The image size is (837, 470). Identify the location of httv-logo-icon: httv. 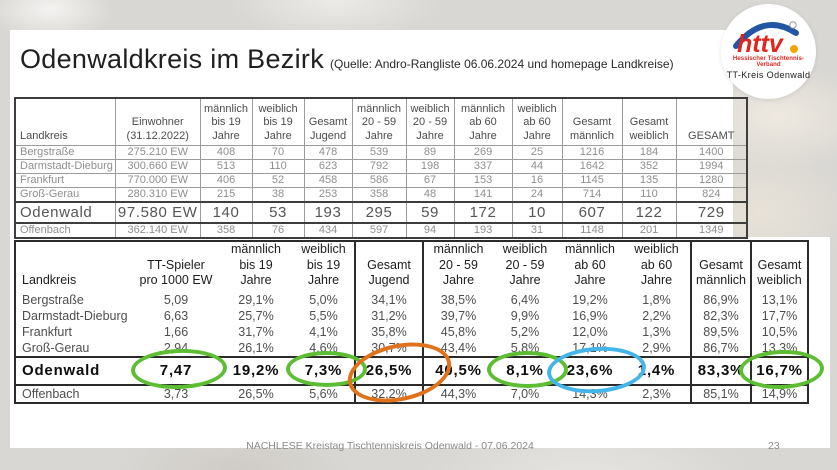
(765, 38).